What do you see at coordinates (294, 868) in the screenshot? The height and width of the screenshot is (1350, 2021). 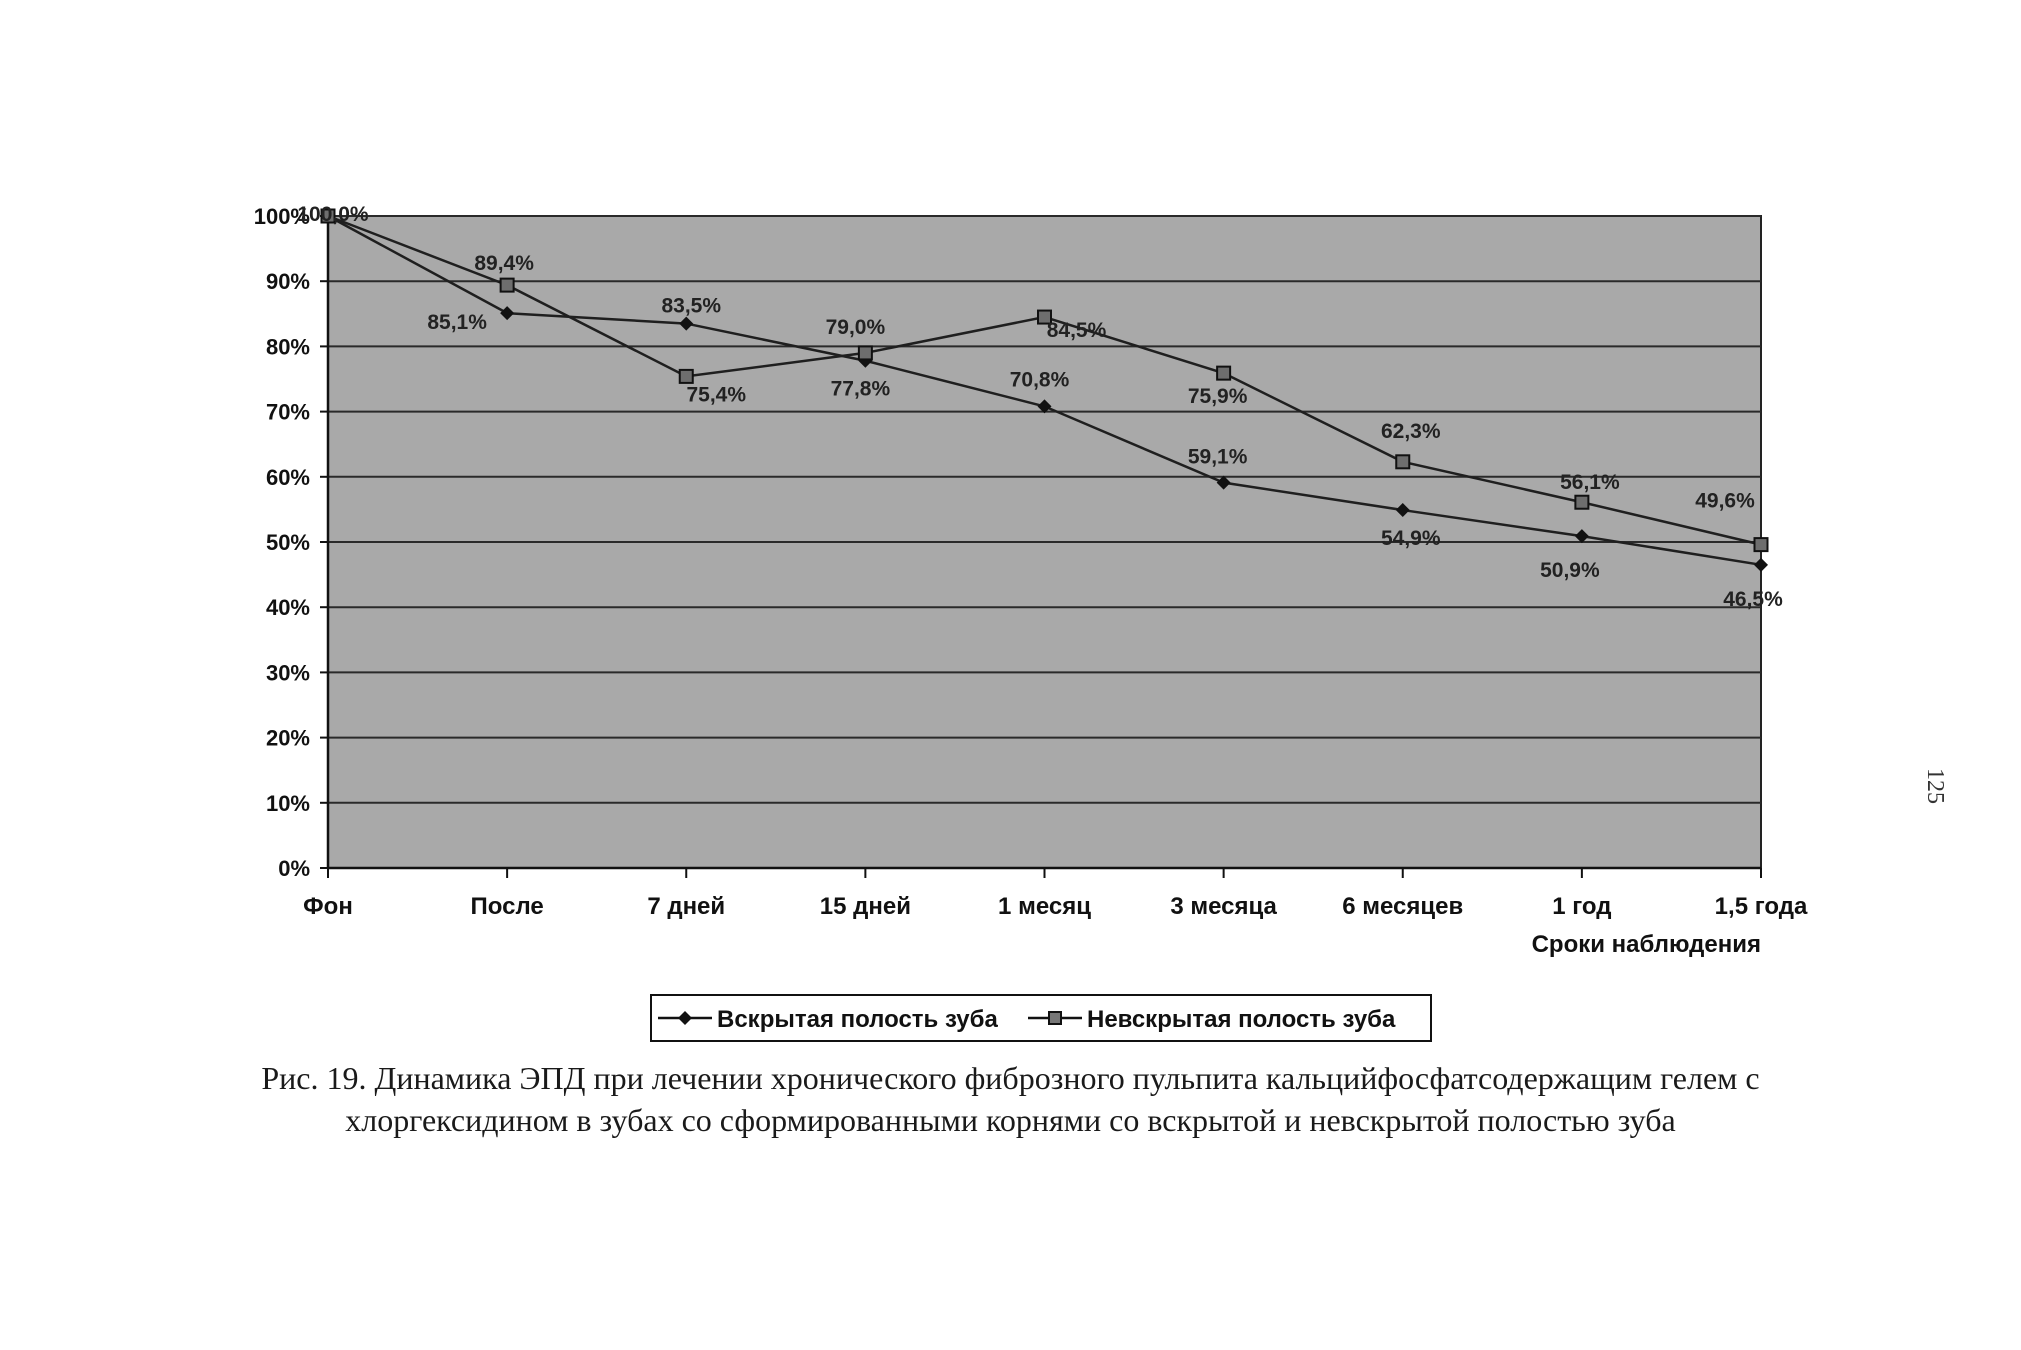 I see `y-tick-label: 0%` at bounding box center [294, 868].